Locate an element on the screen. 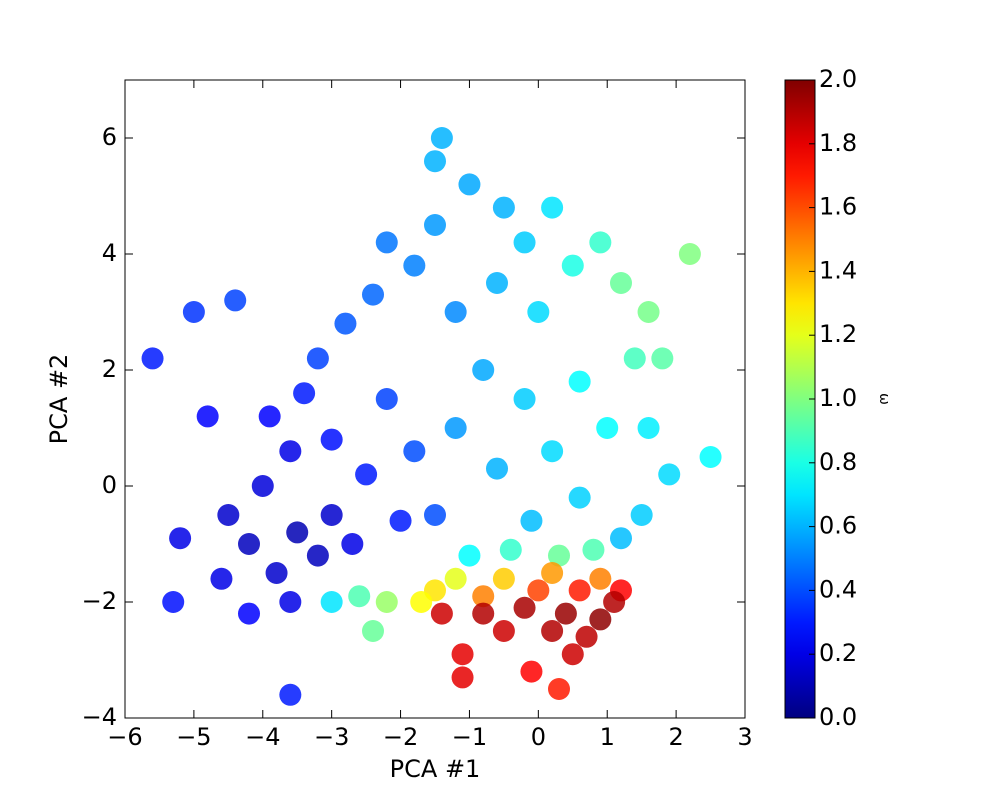 Image resolution: width=1000 pixels, height=804 pixels. colorbar-tick-label: 2.0 is located at coordinates (838, 79).